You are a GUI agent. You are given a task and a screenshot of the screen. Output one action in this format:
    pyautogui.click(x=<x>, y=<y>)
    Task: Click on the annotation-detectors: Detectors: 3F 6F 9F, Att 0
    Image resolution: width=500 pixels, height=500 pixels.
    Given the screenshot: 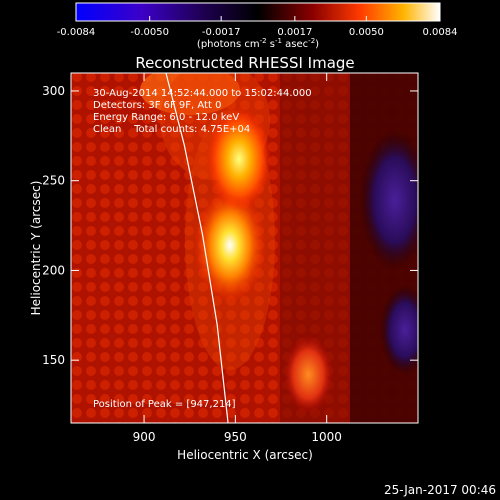 What is the action you would take?
    pyautogui.click(x=157, y=105)
    